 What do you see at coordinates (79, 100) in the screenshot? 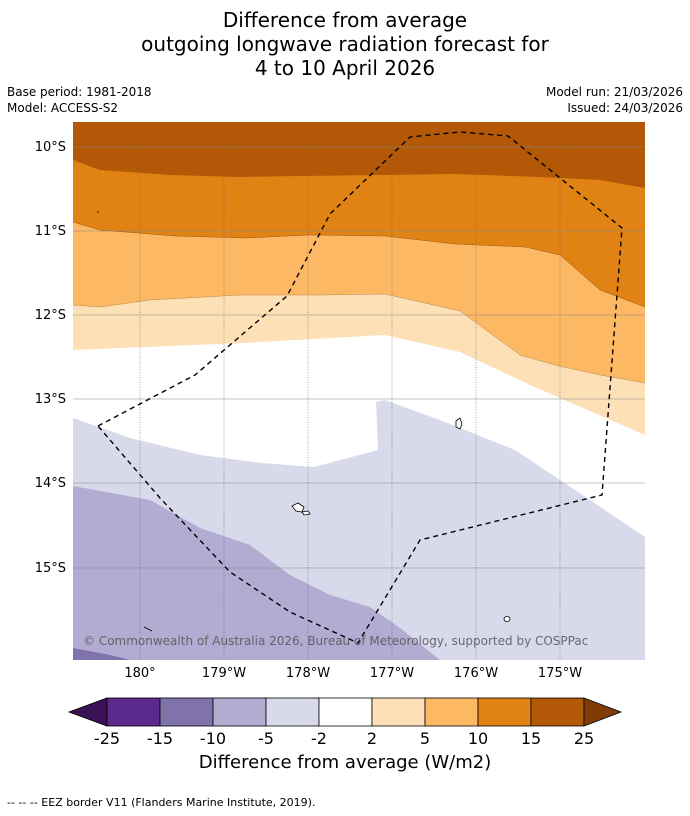
I see `meta-left: Base period: 1981-2018 Model: ACCESS-S2` at bounding box center [79, 100].